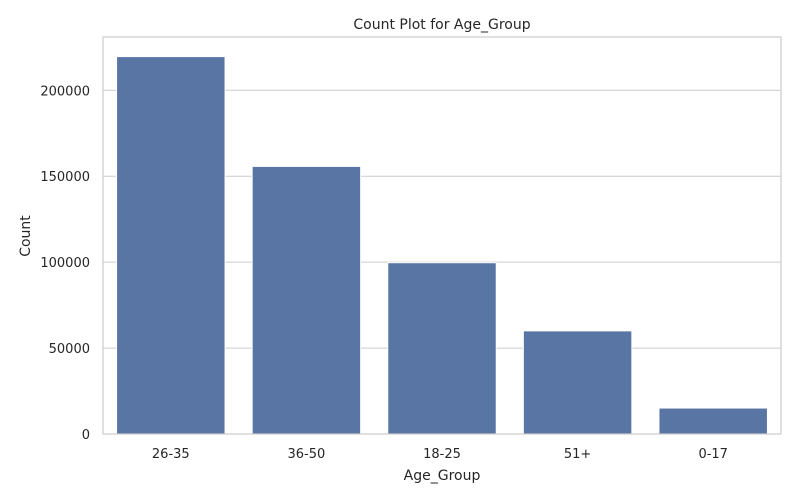 The image size is (800, 500). What do you see at coordinates (65, 177) in the screenshot?
I see `y-tick-label: 150000` at bounding box center [65, 177].